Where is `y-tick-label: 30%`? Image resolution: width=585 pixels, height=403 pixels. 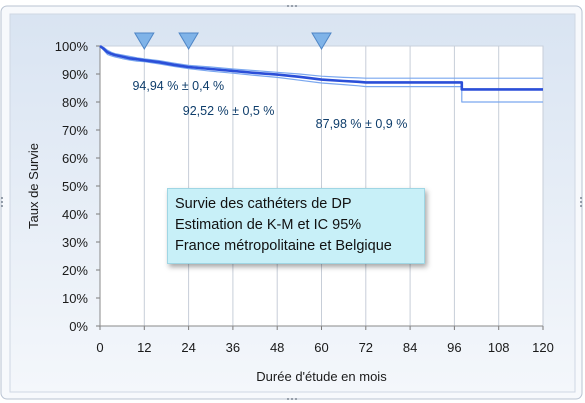
y-tick-label: 30% is located at coordinates (75, 242).